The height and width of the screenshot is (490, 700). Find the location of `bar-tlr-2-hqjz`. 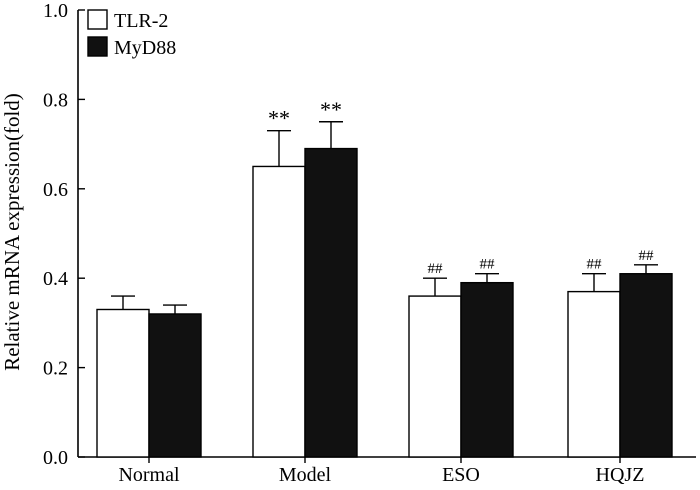

bar-tlr-2-hqjz is located at coordinates (594, 374).